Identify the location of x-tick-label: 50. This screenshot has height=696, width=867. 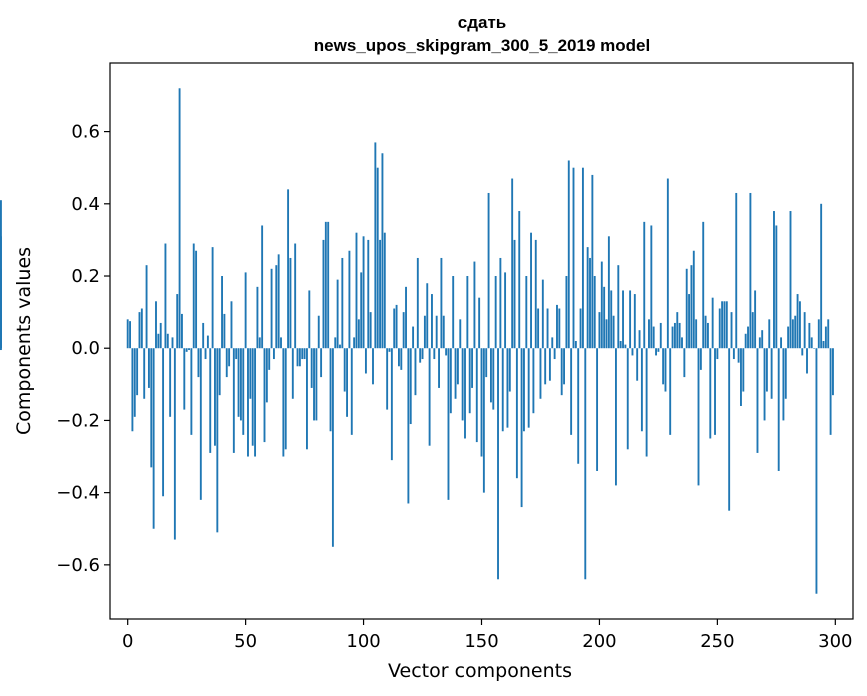
(245, 641).